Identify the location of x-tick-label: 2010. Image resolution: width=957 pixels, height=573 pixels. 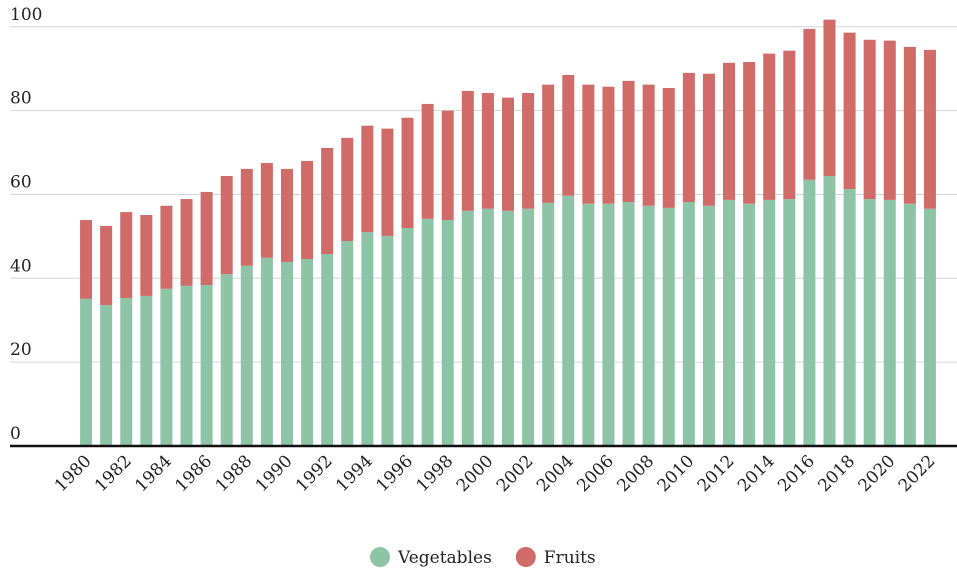
(676, 473).